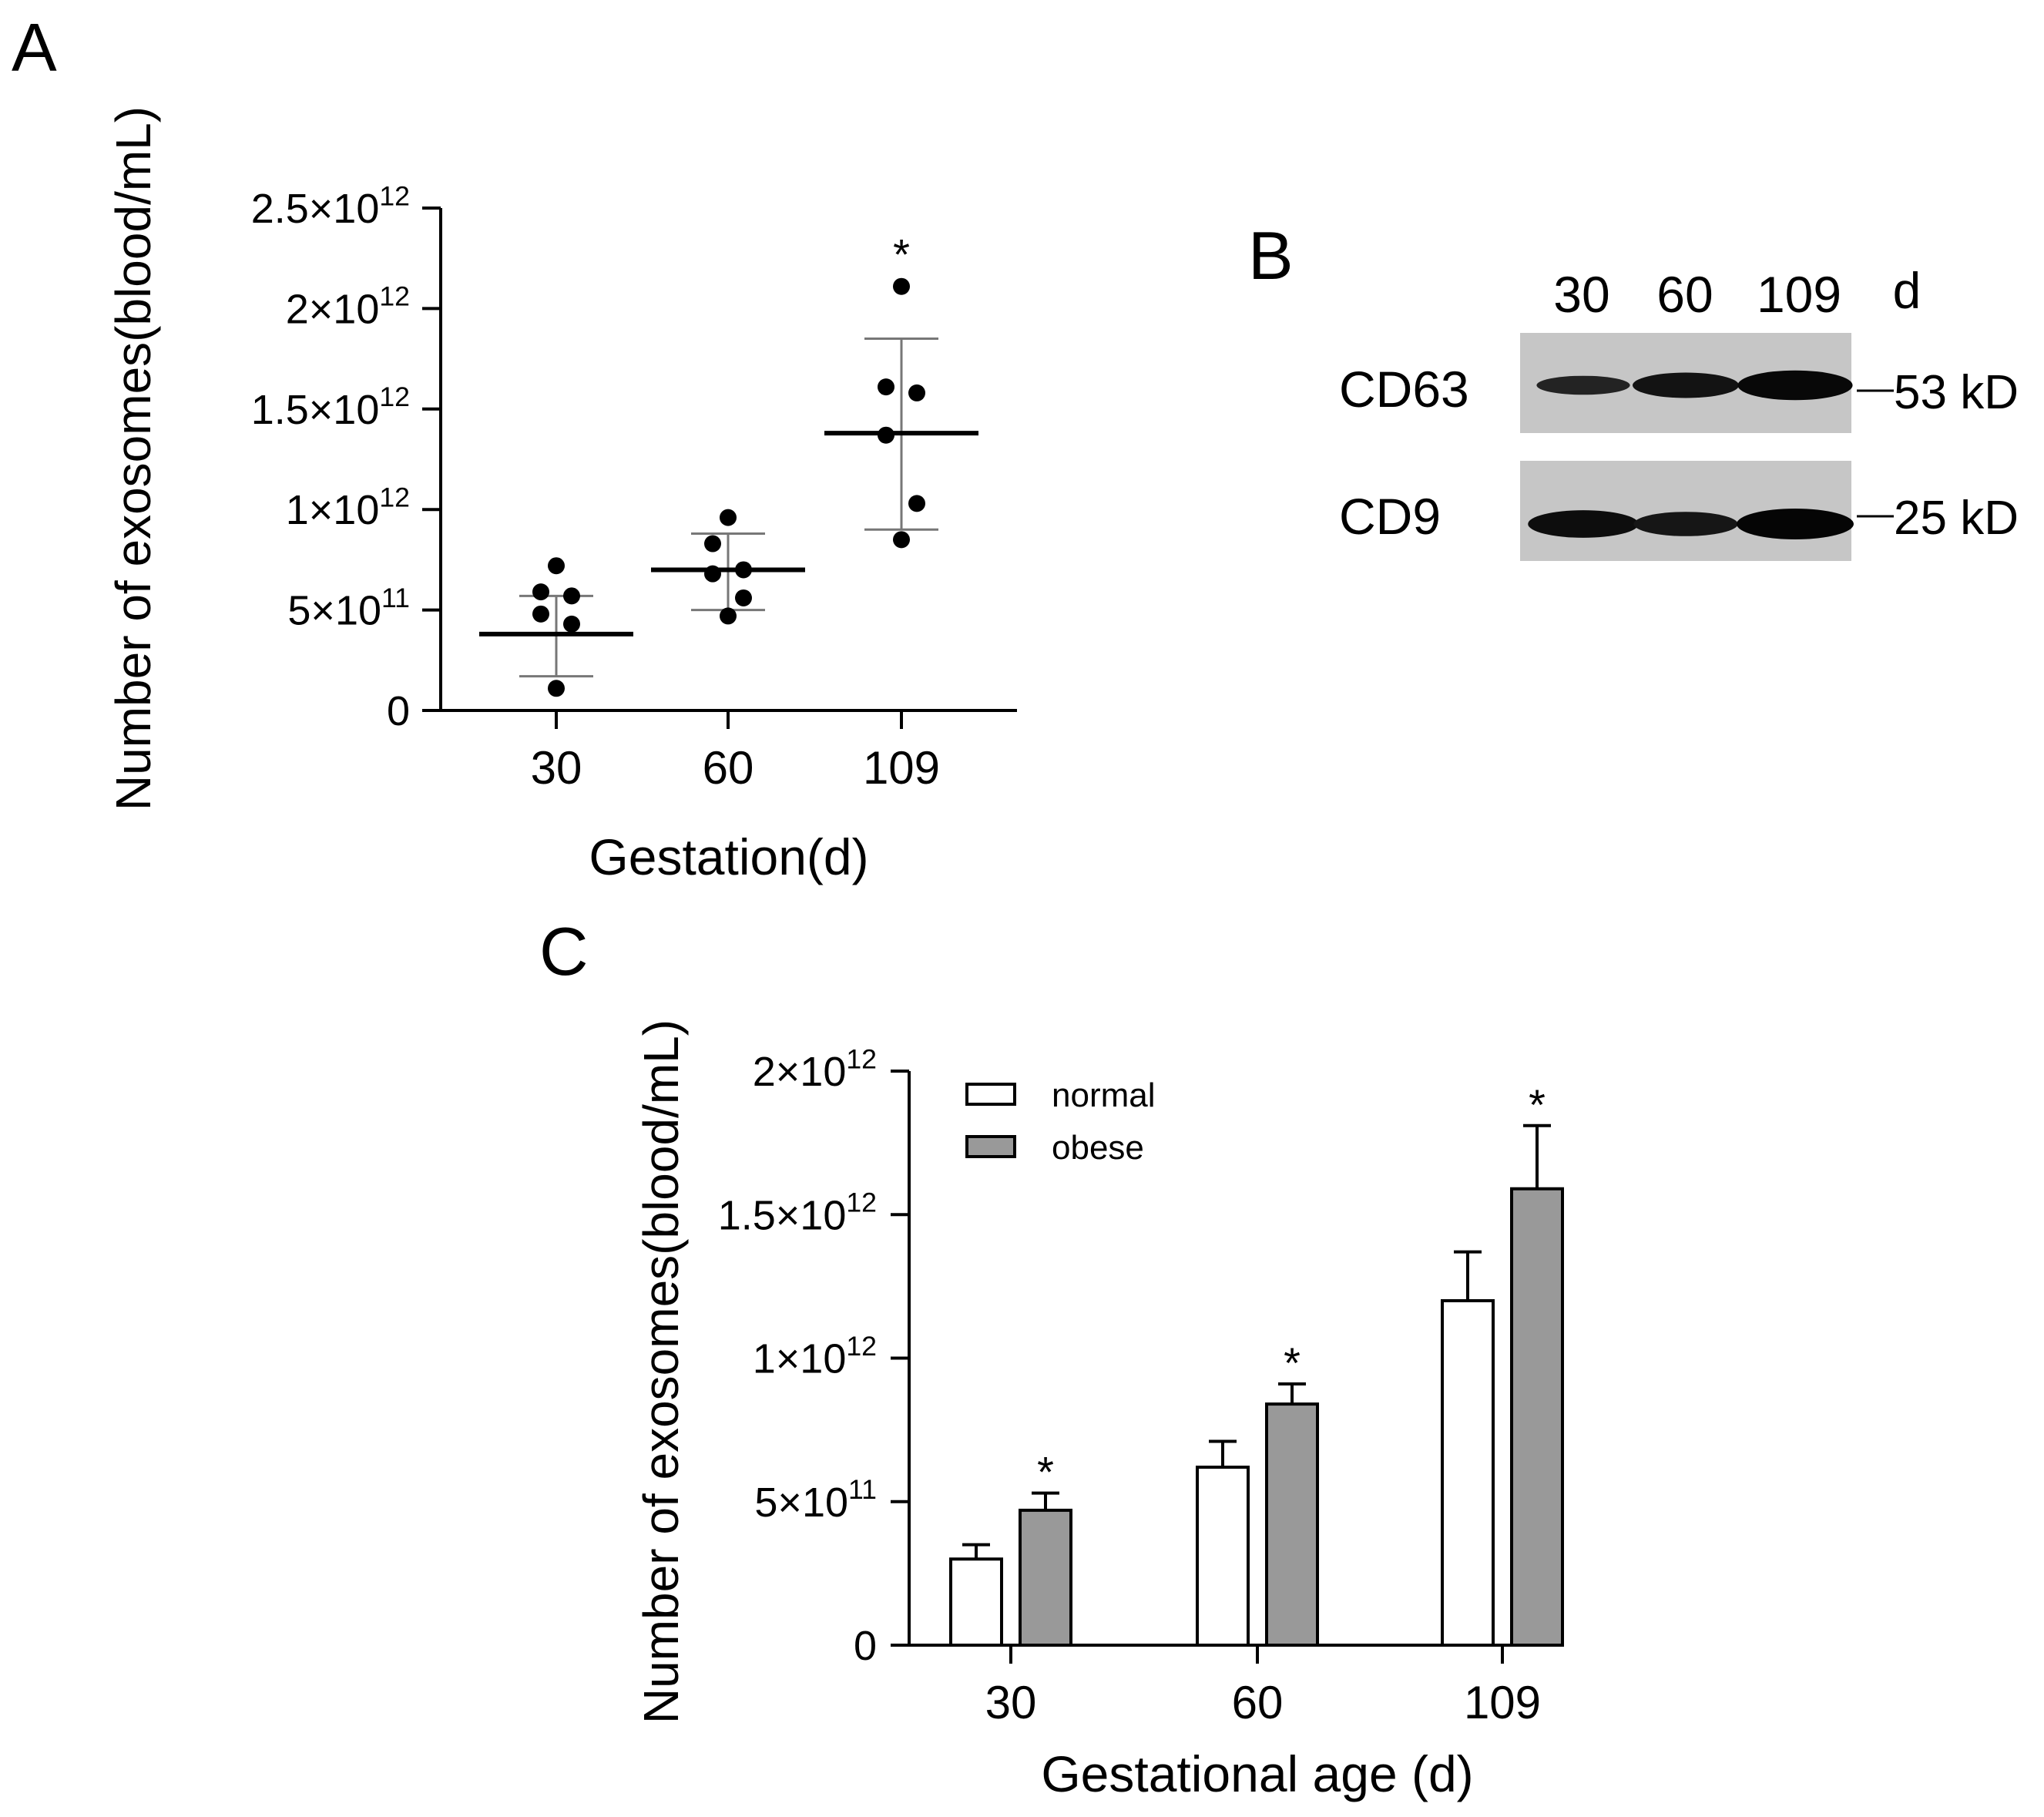 This screenshot has width=2044, height=1817. What do you see at coordinates (1098, 1148) in the screenshot?
I see `legend-label-obese: obese` at bounding box center [1098, 1148].